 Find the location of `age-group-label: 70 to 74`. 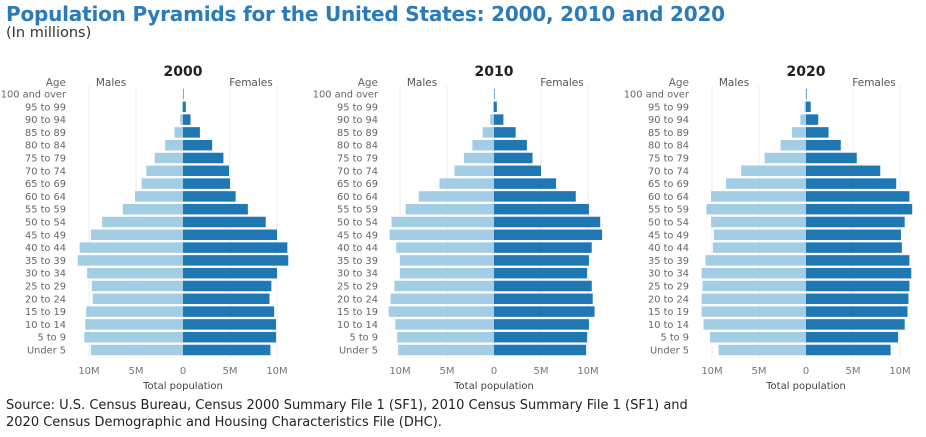

age-group-label: 70 to 74 is located at coordinates (668, 171).